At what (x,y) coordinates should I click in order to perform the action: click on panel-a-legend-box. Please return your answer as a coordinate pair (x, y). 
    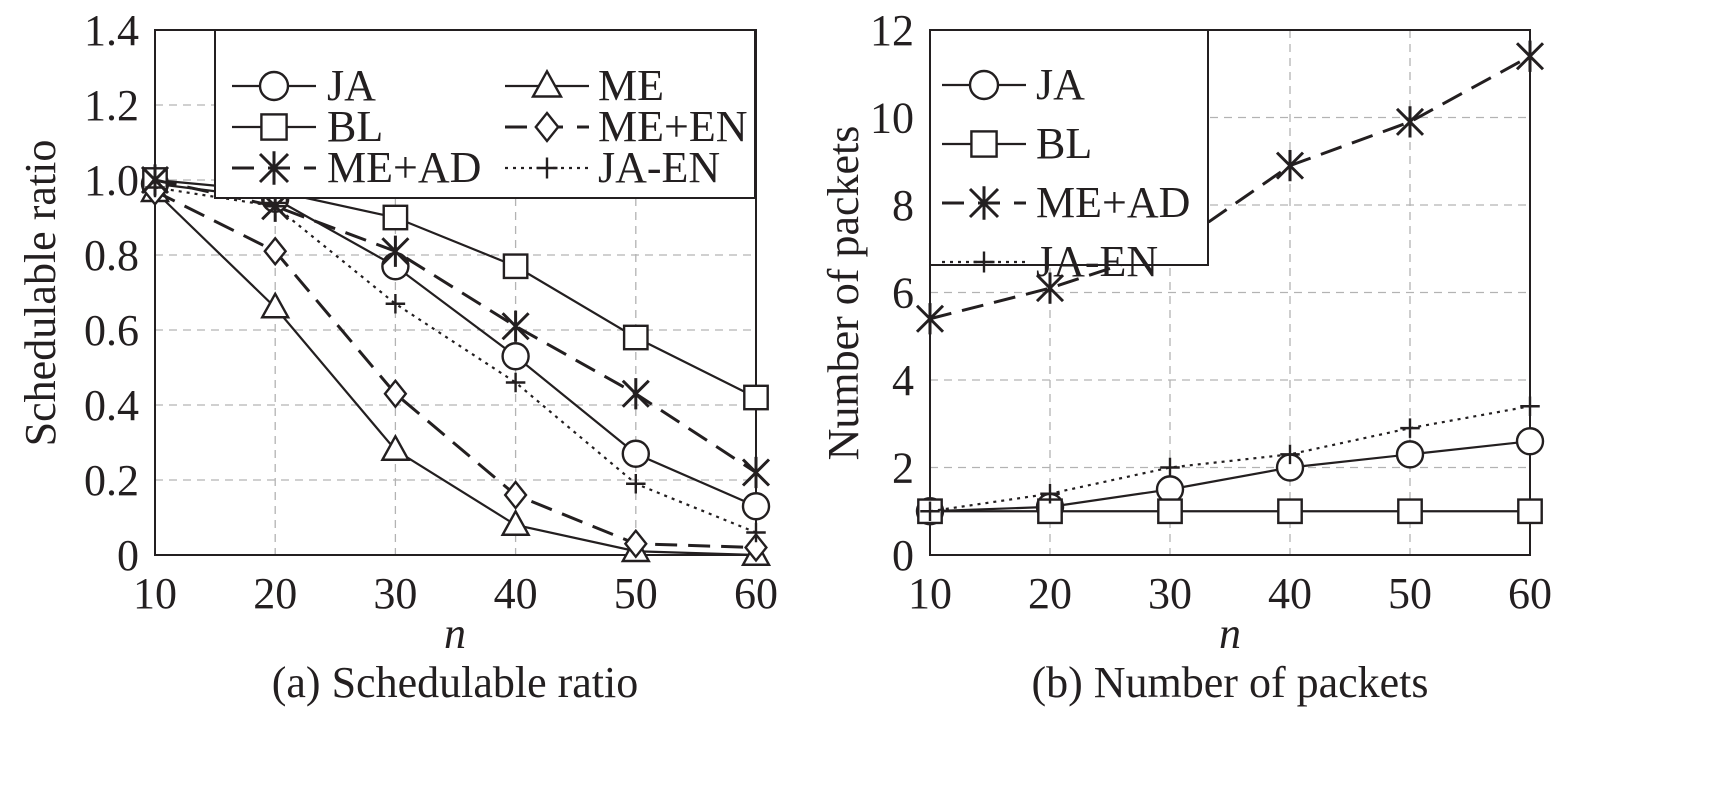
    Looking at the image, I should click on (485, 114).